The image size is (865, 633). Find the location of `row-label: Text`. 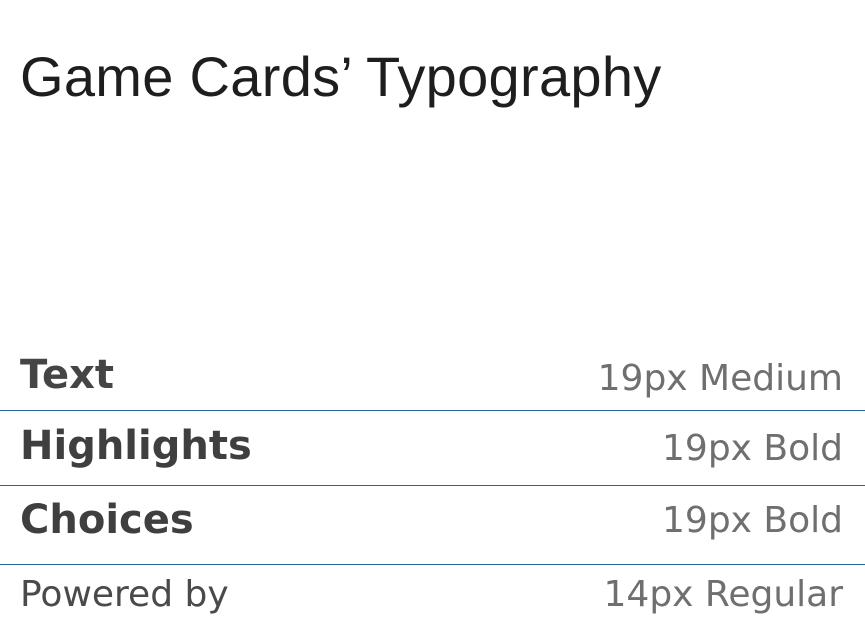

row-label: Text is located at coordinates (67, 375).